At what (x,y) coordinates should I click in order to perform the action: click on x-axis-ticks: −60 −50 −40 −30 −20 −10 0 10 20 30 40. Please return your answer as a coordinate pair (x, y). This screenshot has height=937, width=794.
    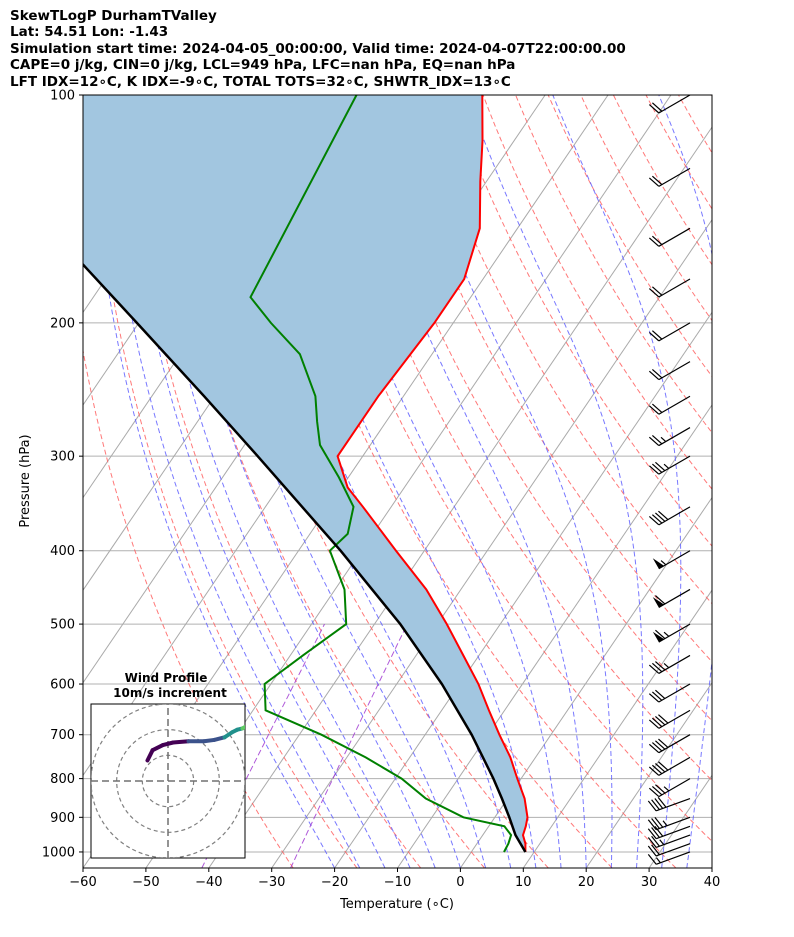
    Looking at the image, I should click on (394, 879).